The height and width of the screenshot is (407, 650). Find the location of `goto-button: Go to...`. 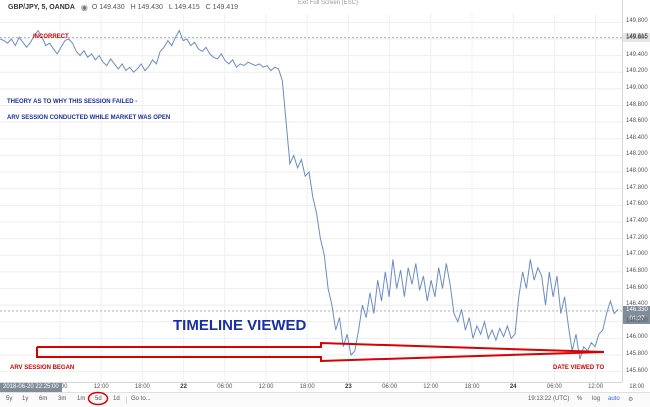

goto-button: Go to... is located at coordinates (141, 399).